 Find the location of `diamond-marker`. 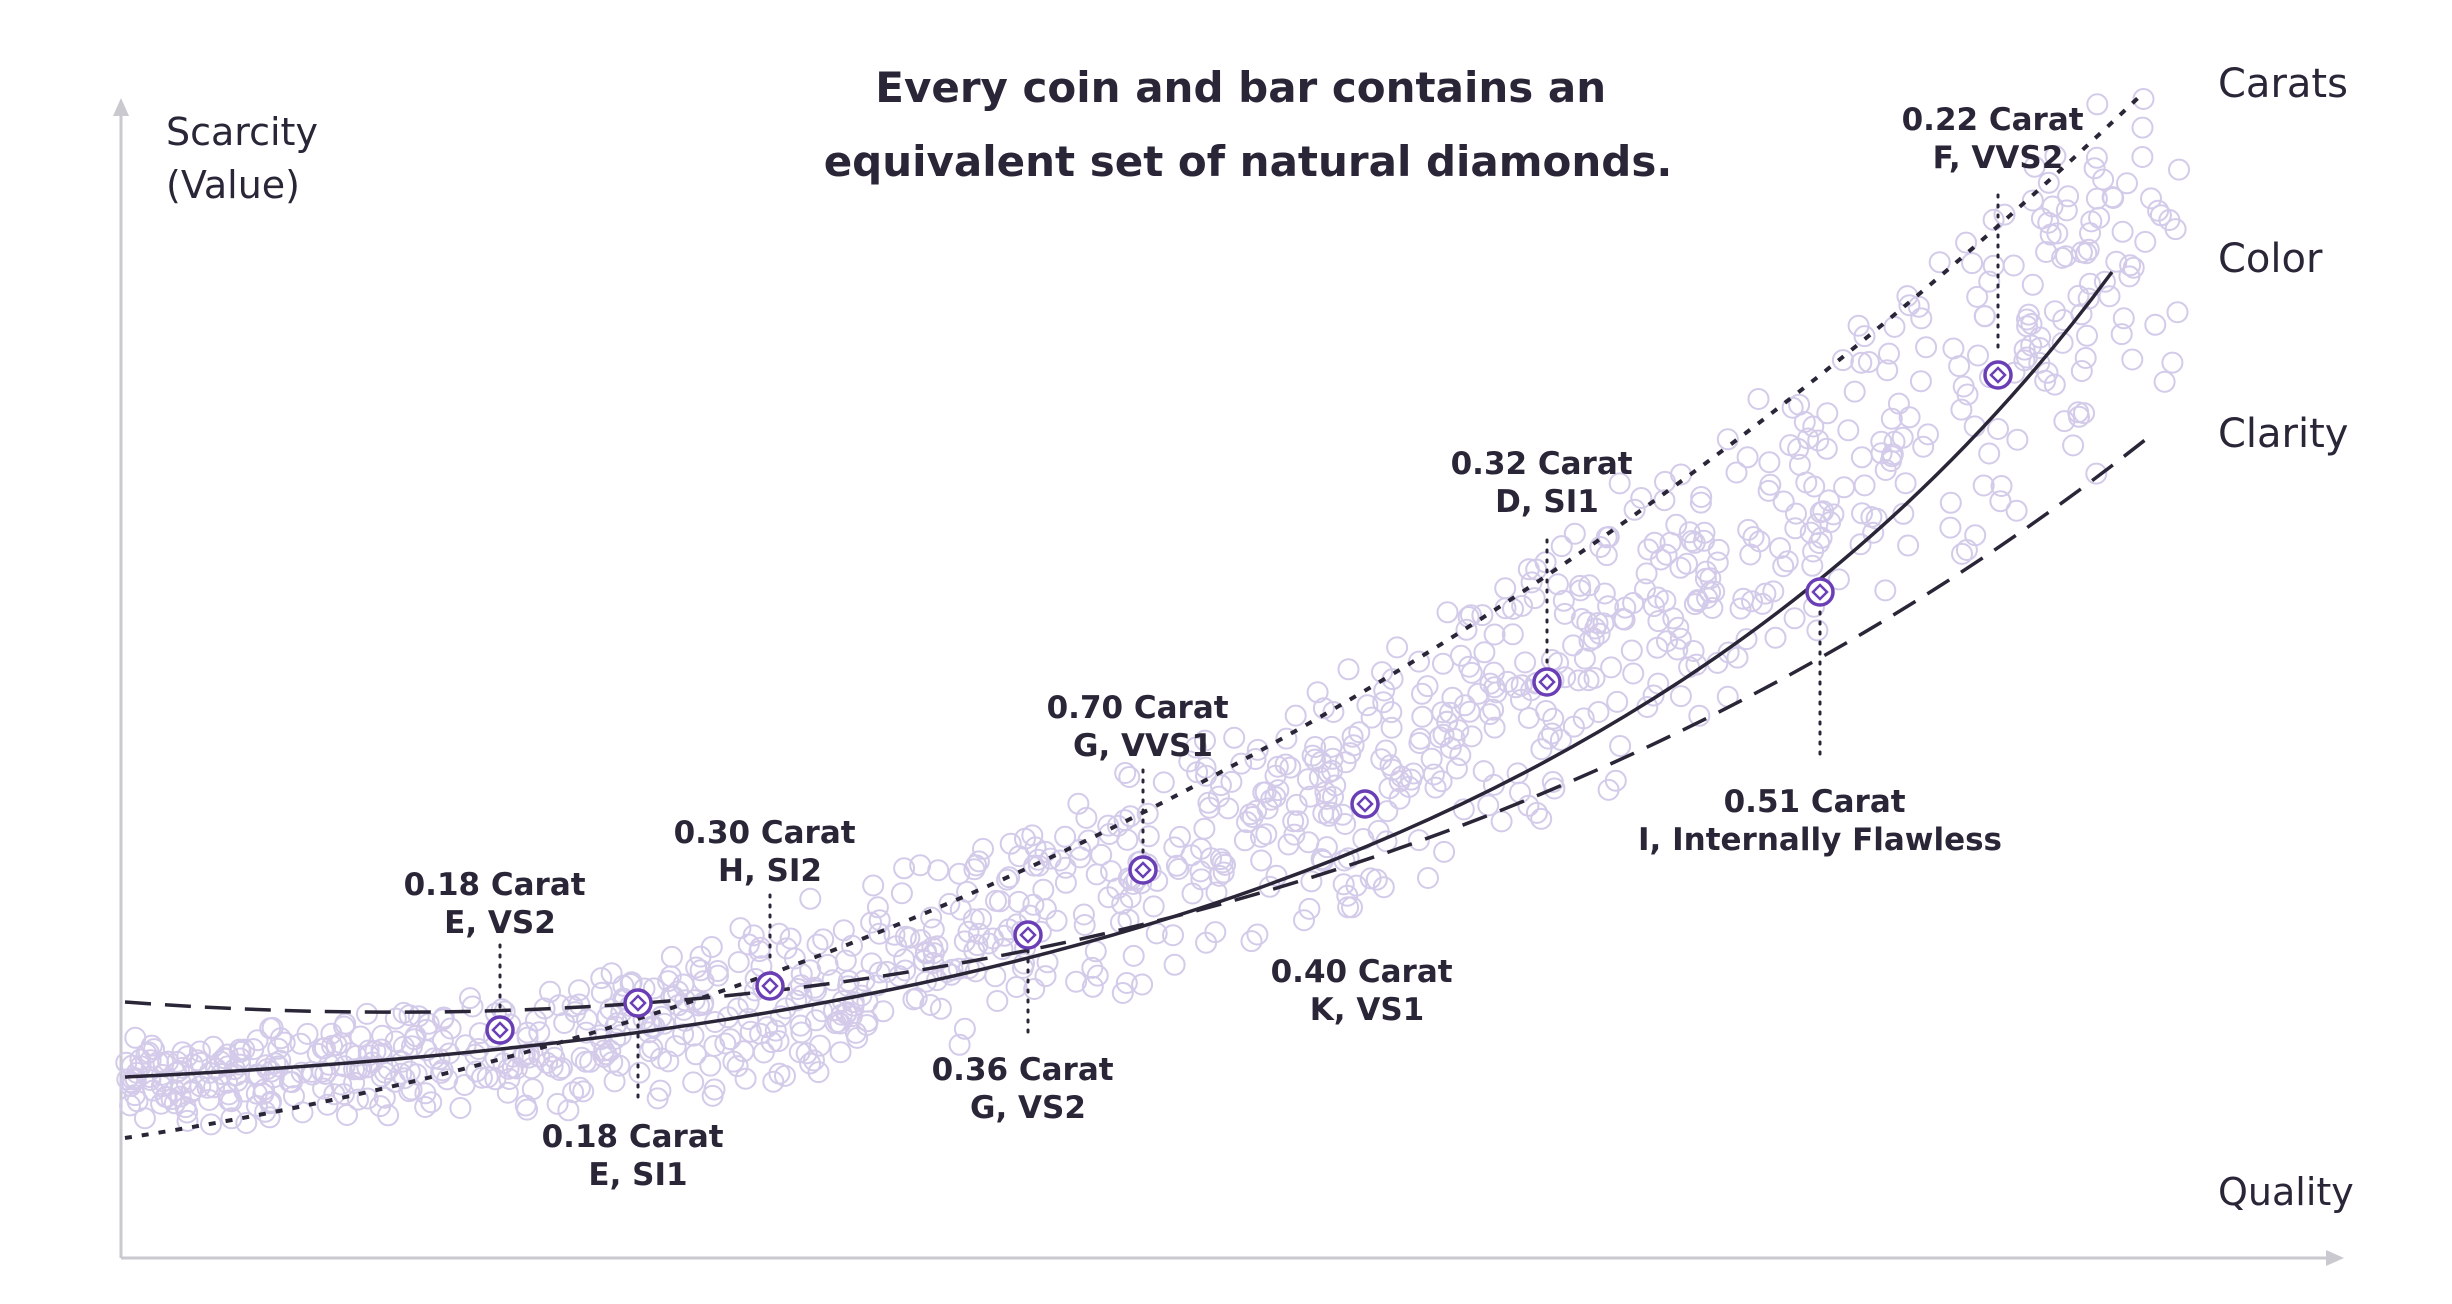

diamond-marker is located at coordinates (638, 1003).